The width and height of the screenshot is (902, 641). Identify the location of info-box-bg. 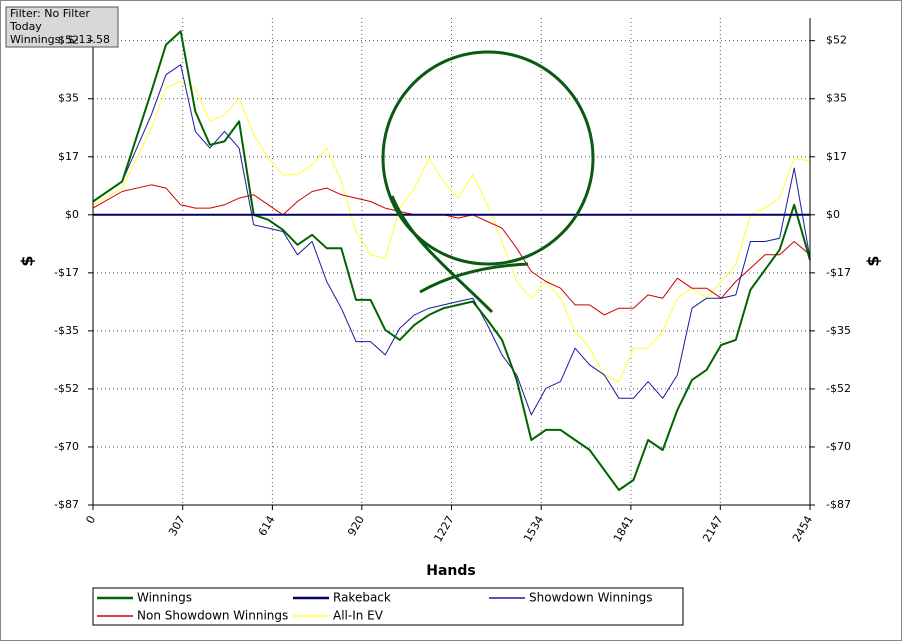
(62, 27).